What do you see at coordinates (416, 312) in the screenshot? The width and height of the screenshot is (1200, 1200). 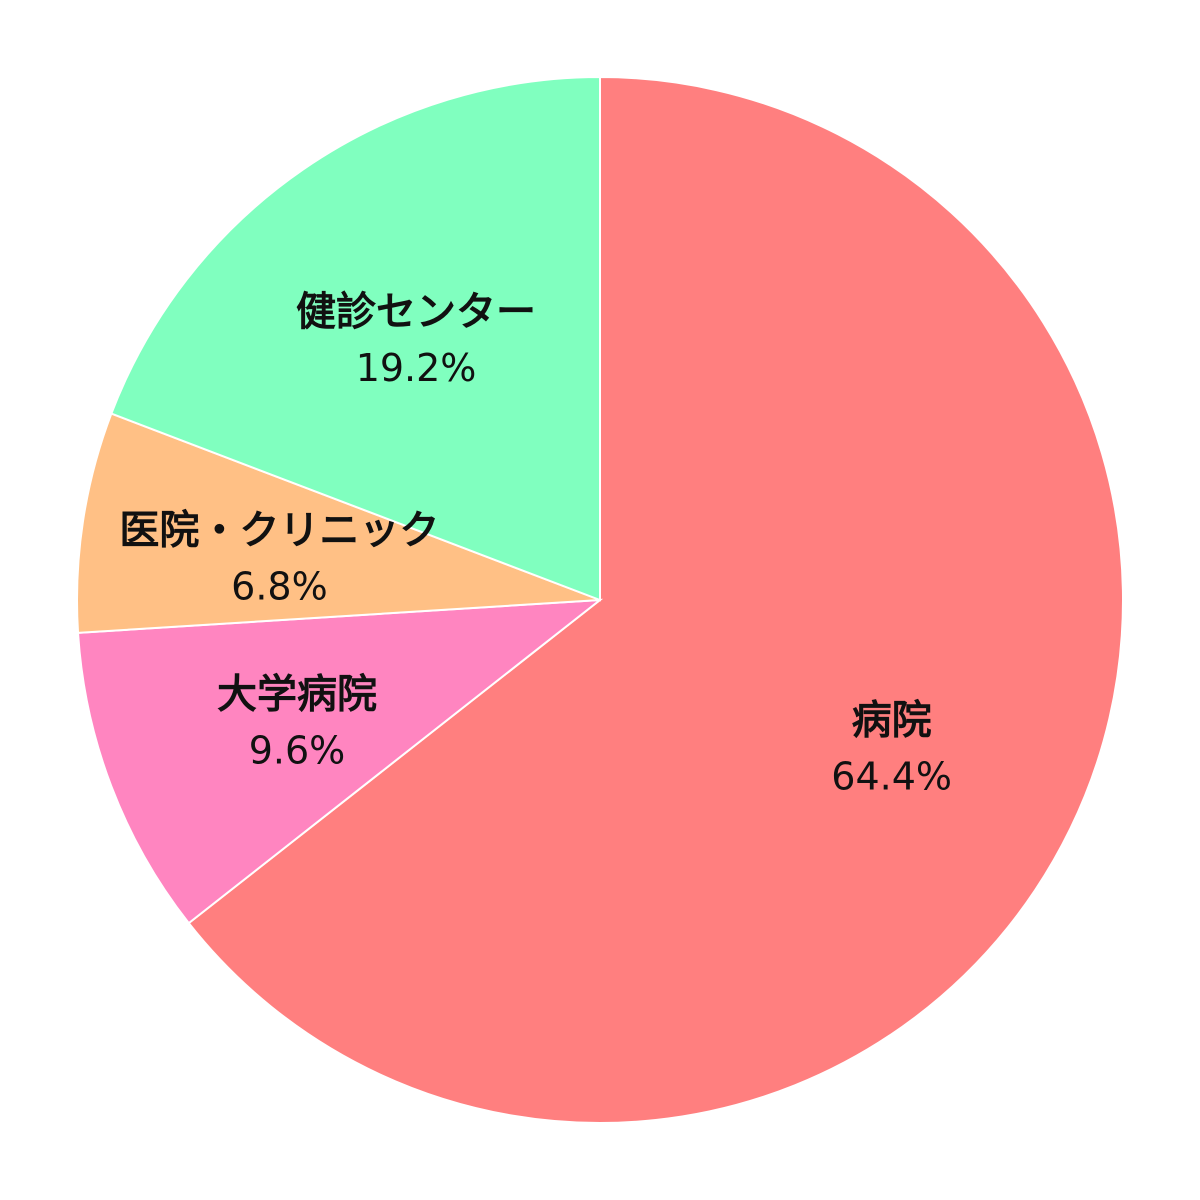 I see `slice-label: 健診センター` at bounding box center [416, 312].